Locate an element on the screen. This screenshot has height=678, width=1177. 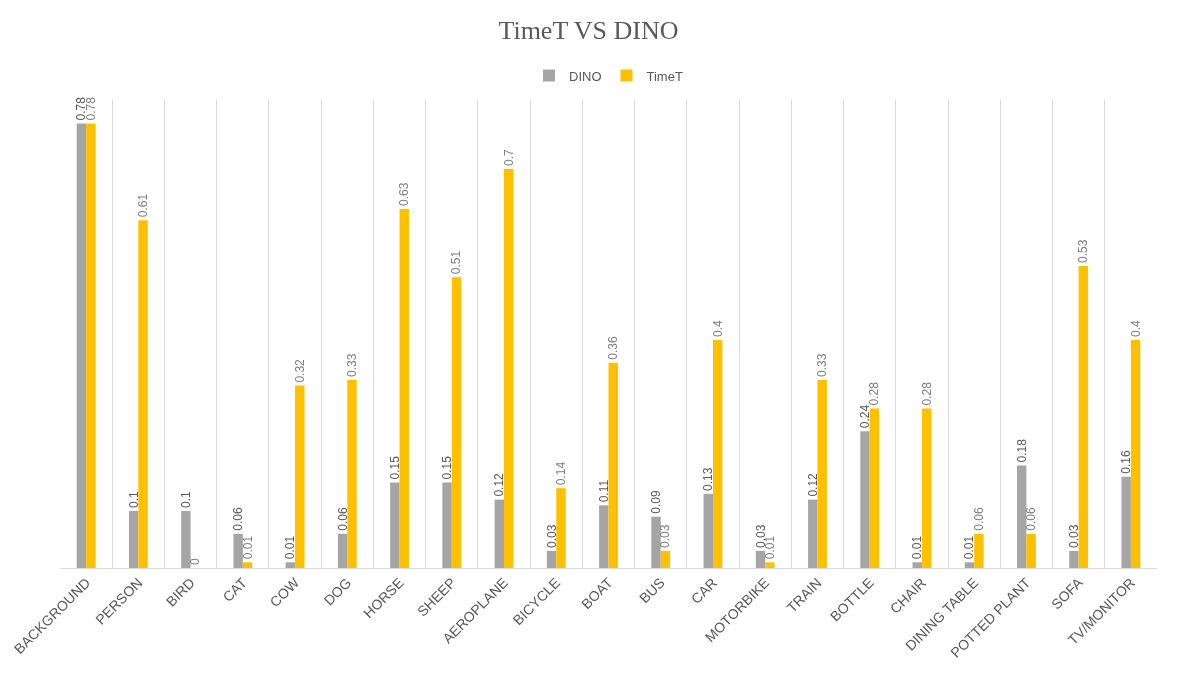
data-label: 0.63 is located at coordinates (404, 194).